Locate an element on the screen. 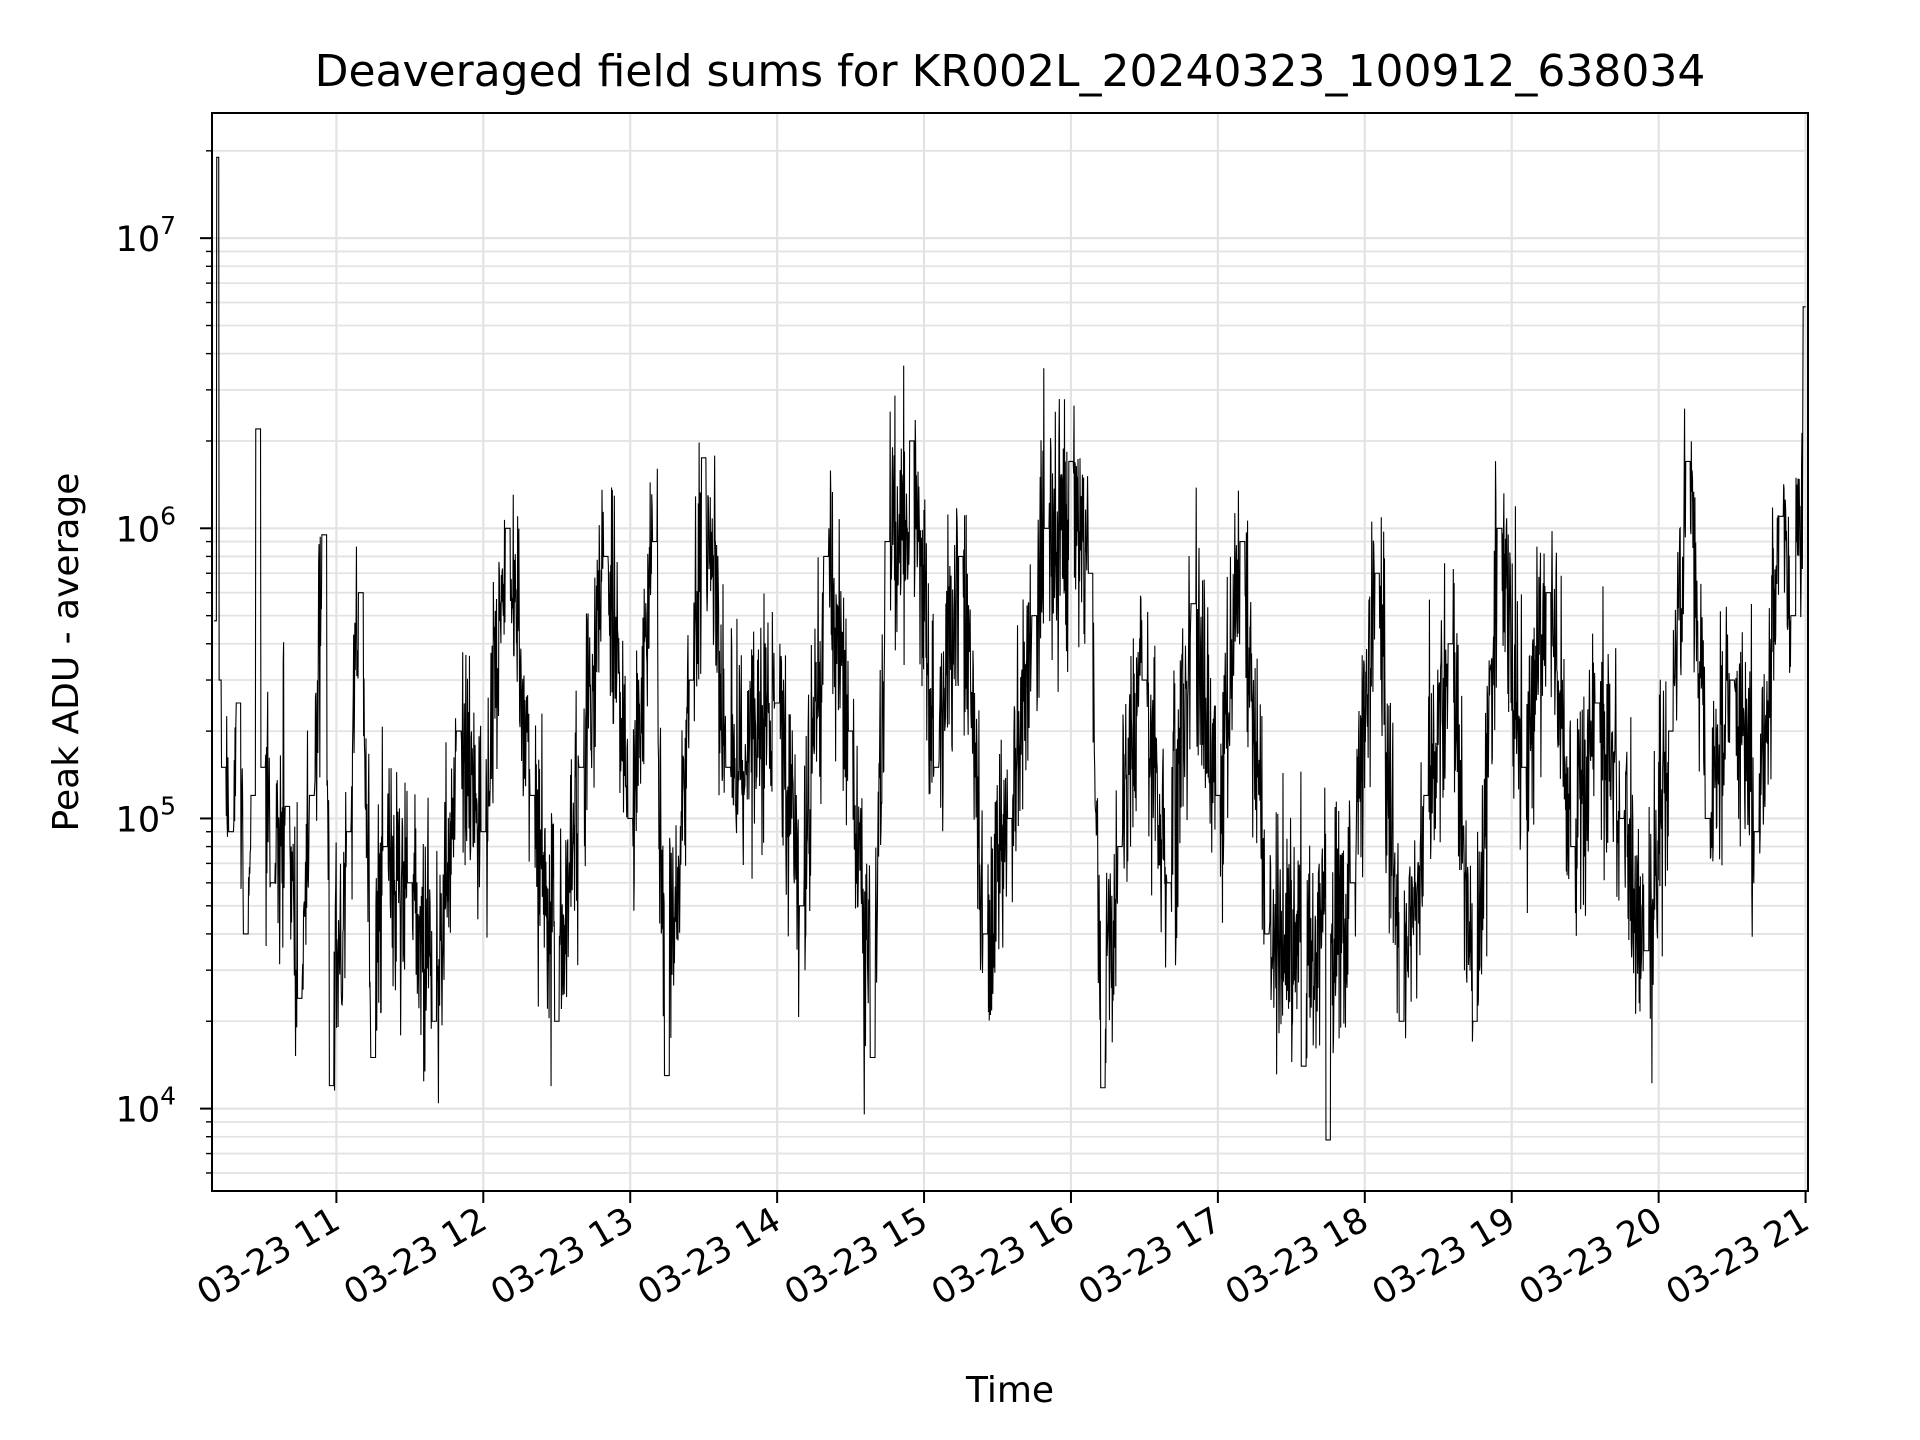 This screenshot has width=1920, height=1440. y-tick-label: 10⁷ is located at coordinates (146, 235).